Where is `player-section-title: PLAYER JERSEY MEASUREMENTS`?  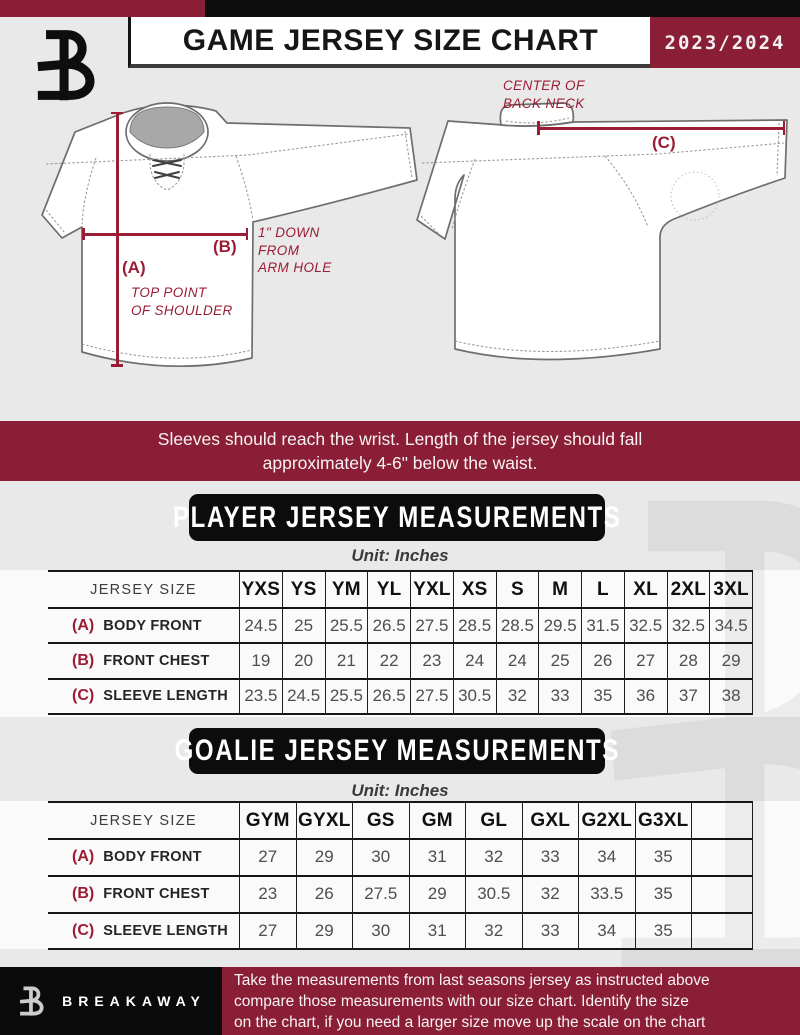
player-section-title: PLAYER JERSEY MEASUREMENTS is located at coordinates (397, 517).